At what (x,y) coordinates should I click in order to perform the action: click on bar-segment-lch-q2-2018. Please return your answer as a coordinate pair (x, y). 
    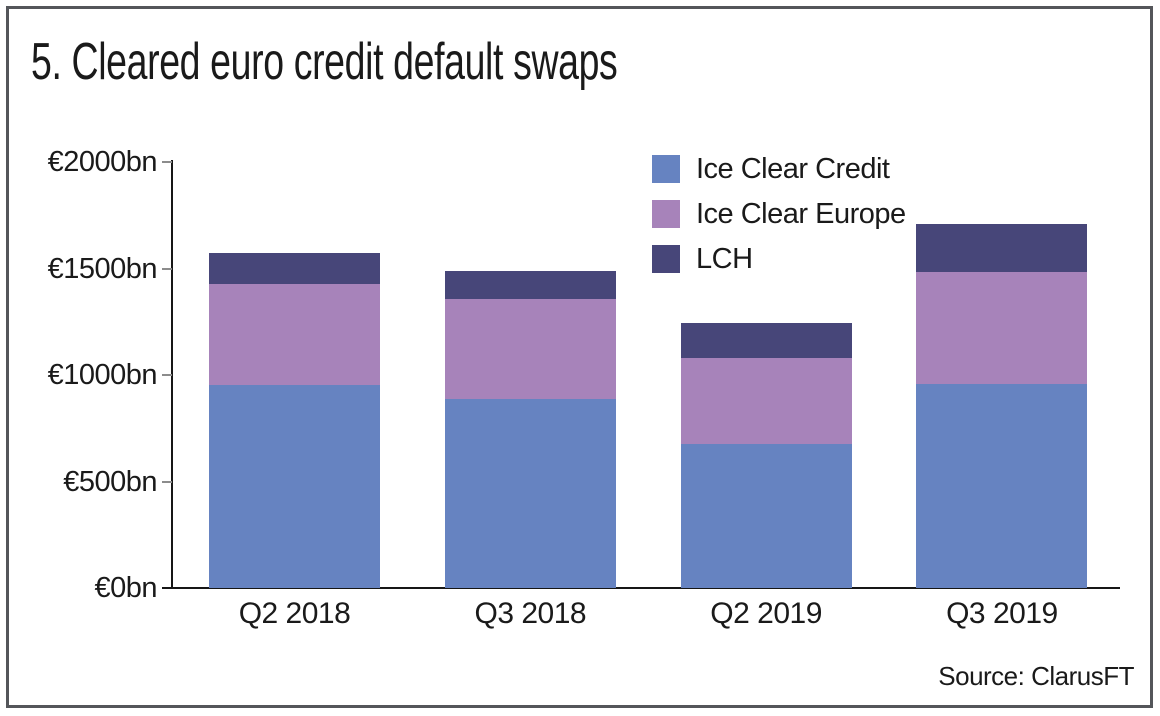
    Looking at the image, I should click on (294, 268).